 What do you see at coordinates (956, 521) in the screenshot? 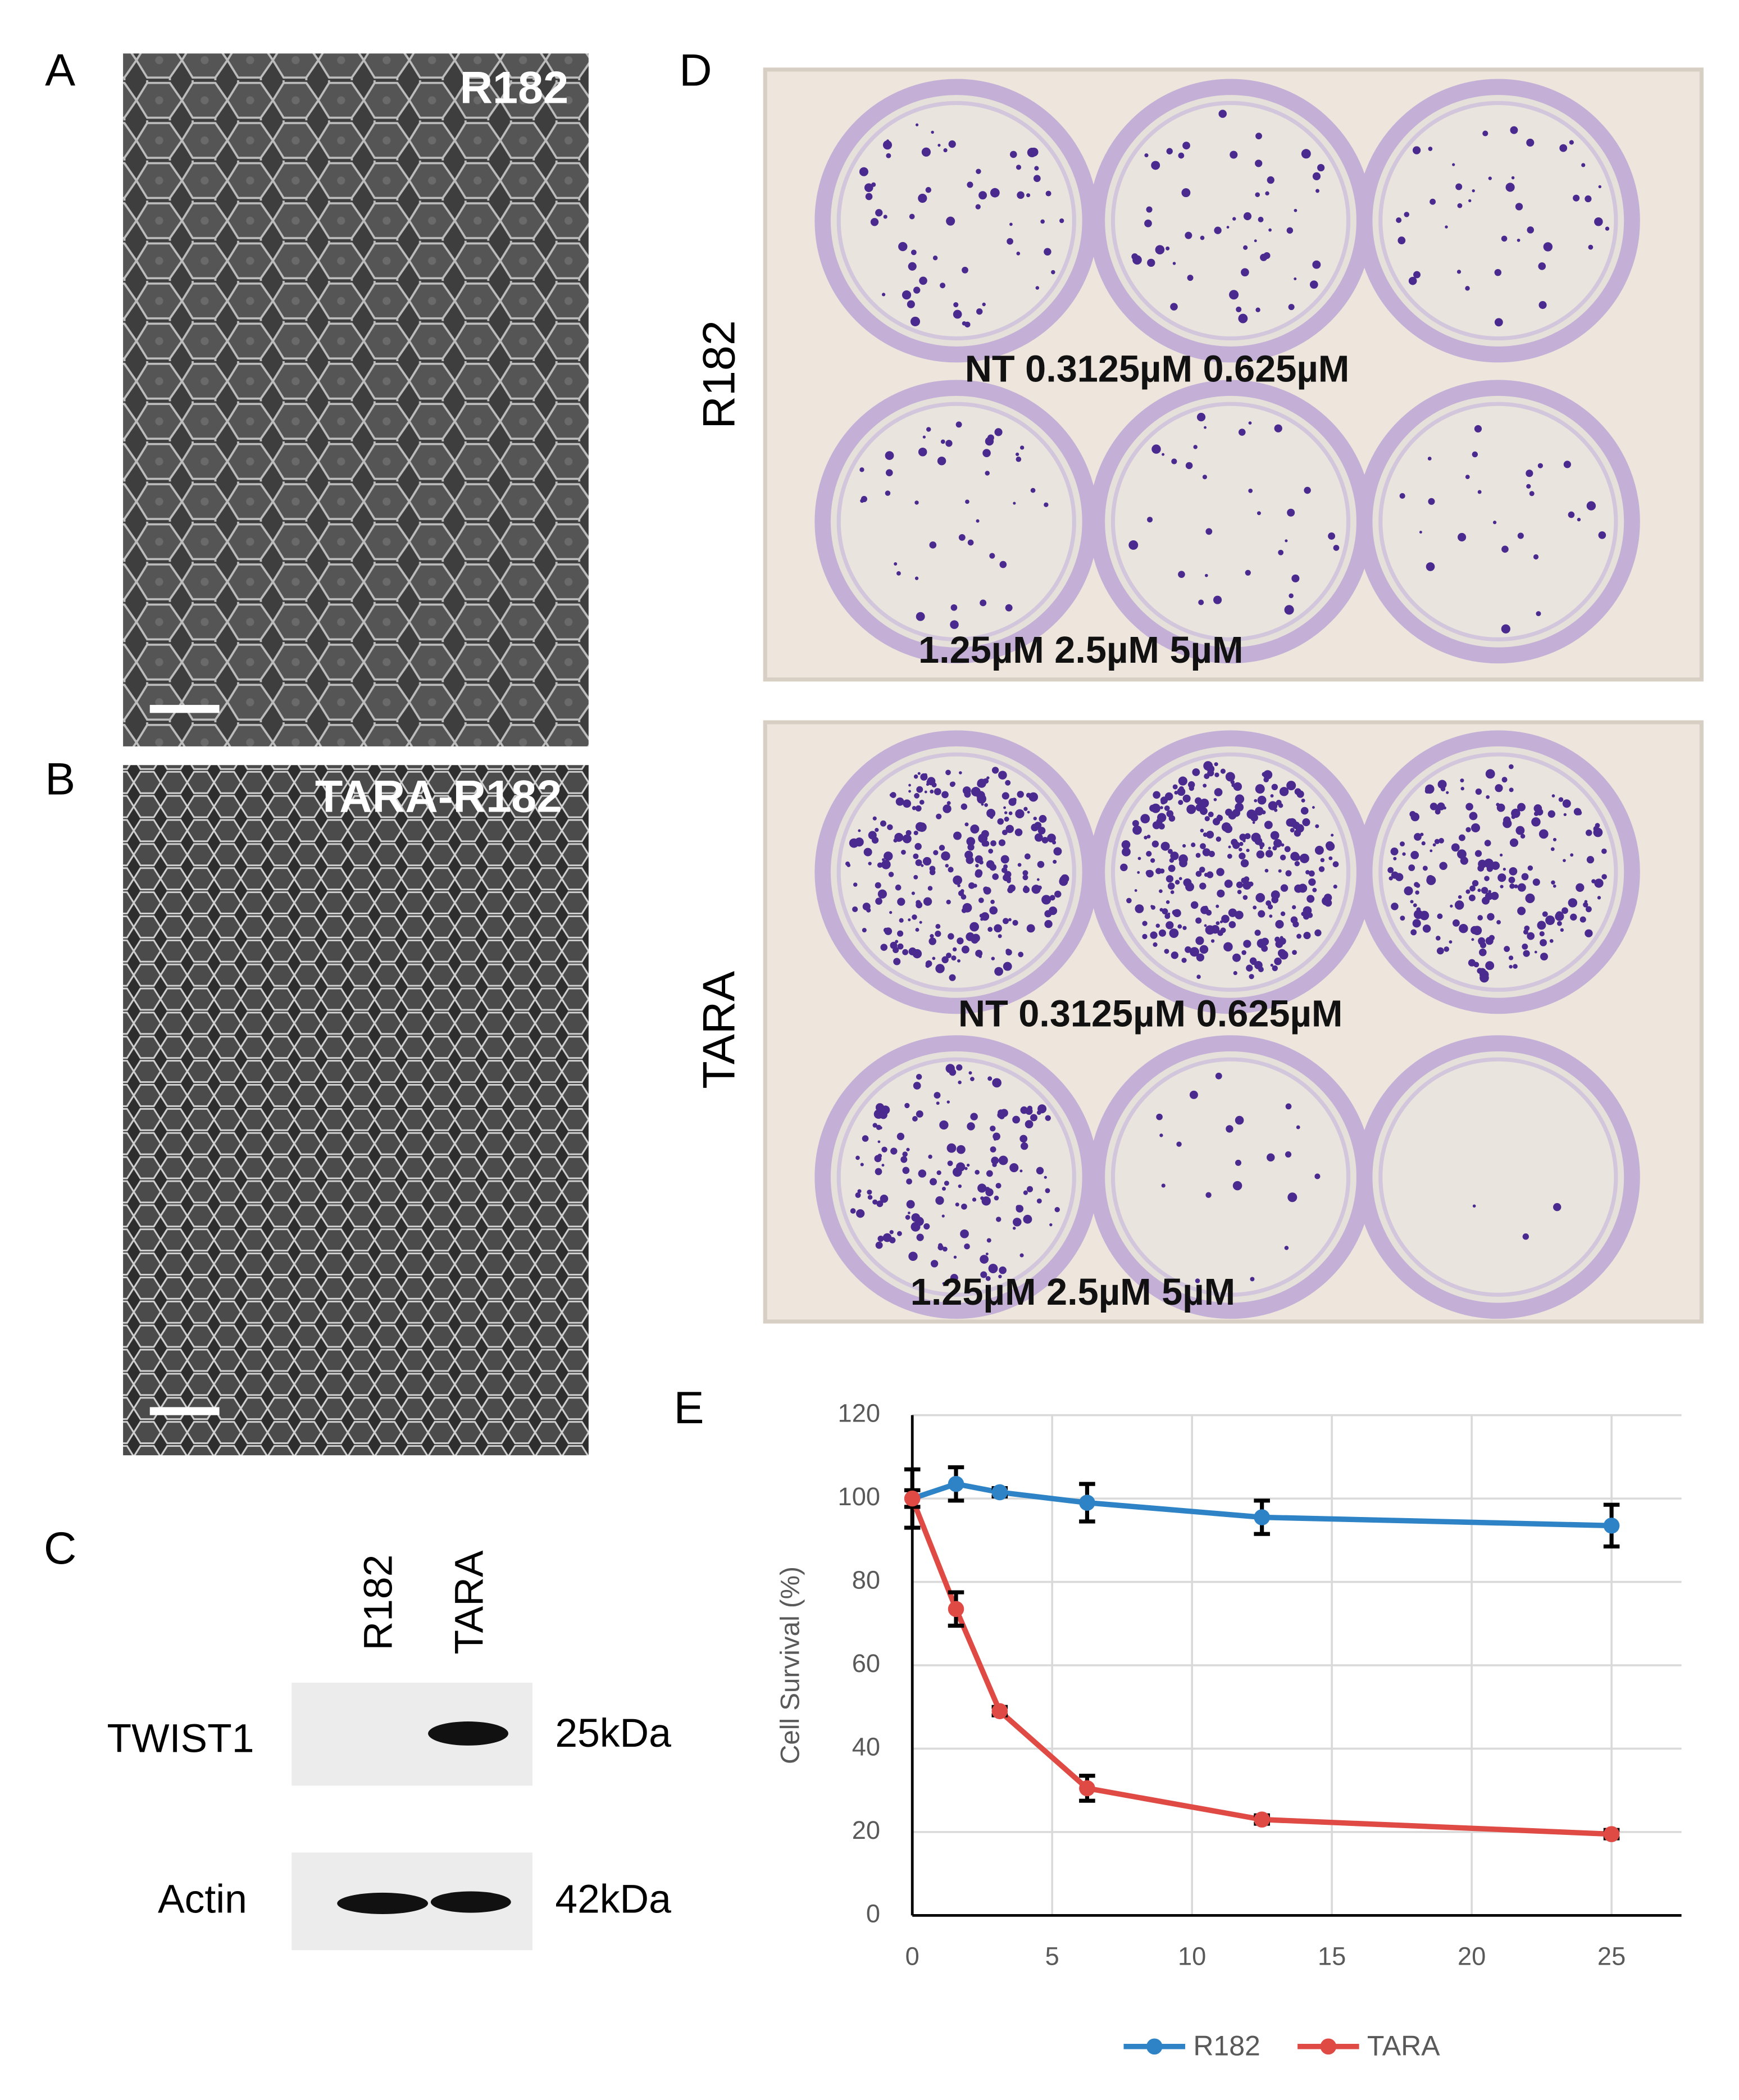
I see `well-inner` at bounding box center [956, 521].